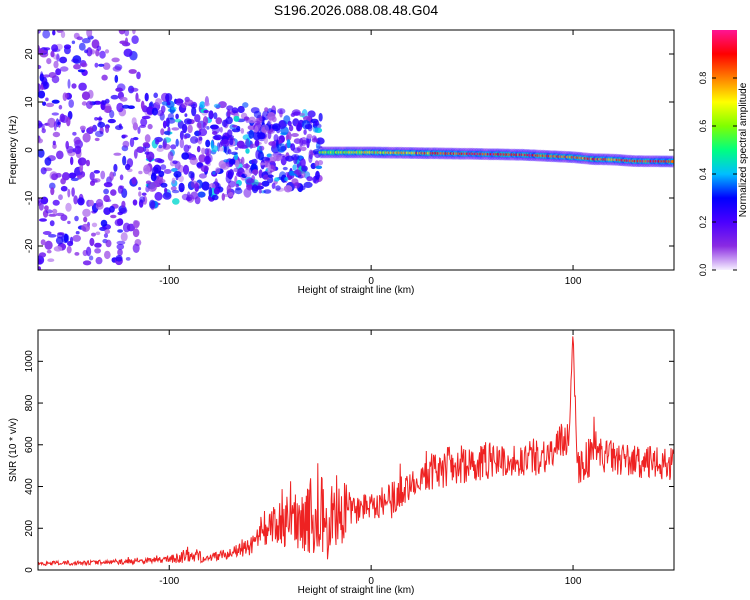  I want to click on colorbar-ticks: 0.0 0.2 0.4 0.6 0.8, so click(717, 174).